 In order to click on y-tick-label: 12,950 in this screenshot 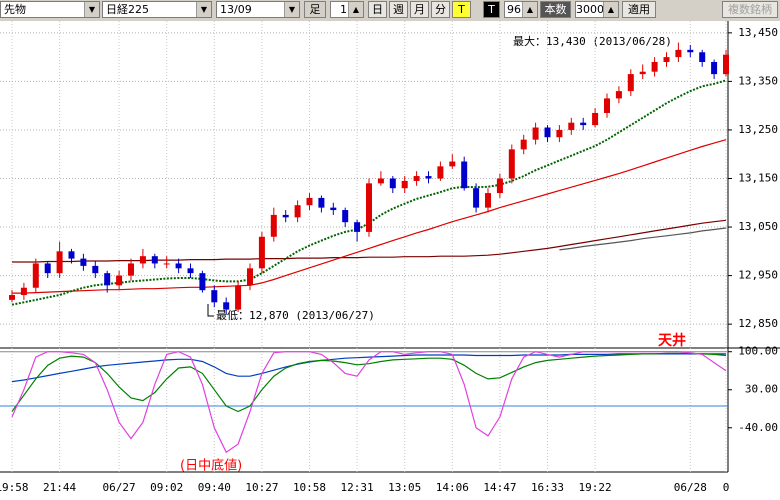, I will do `click(758, 275)`.